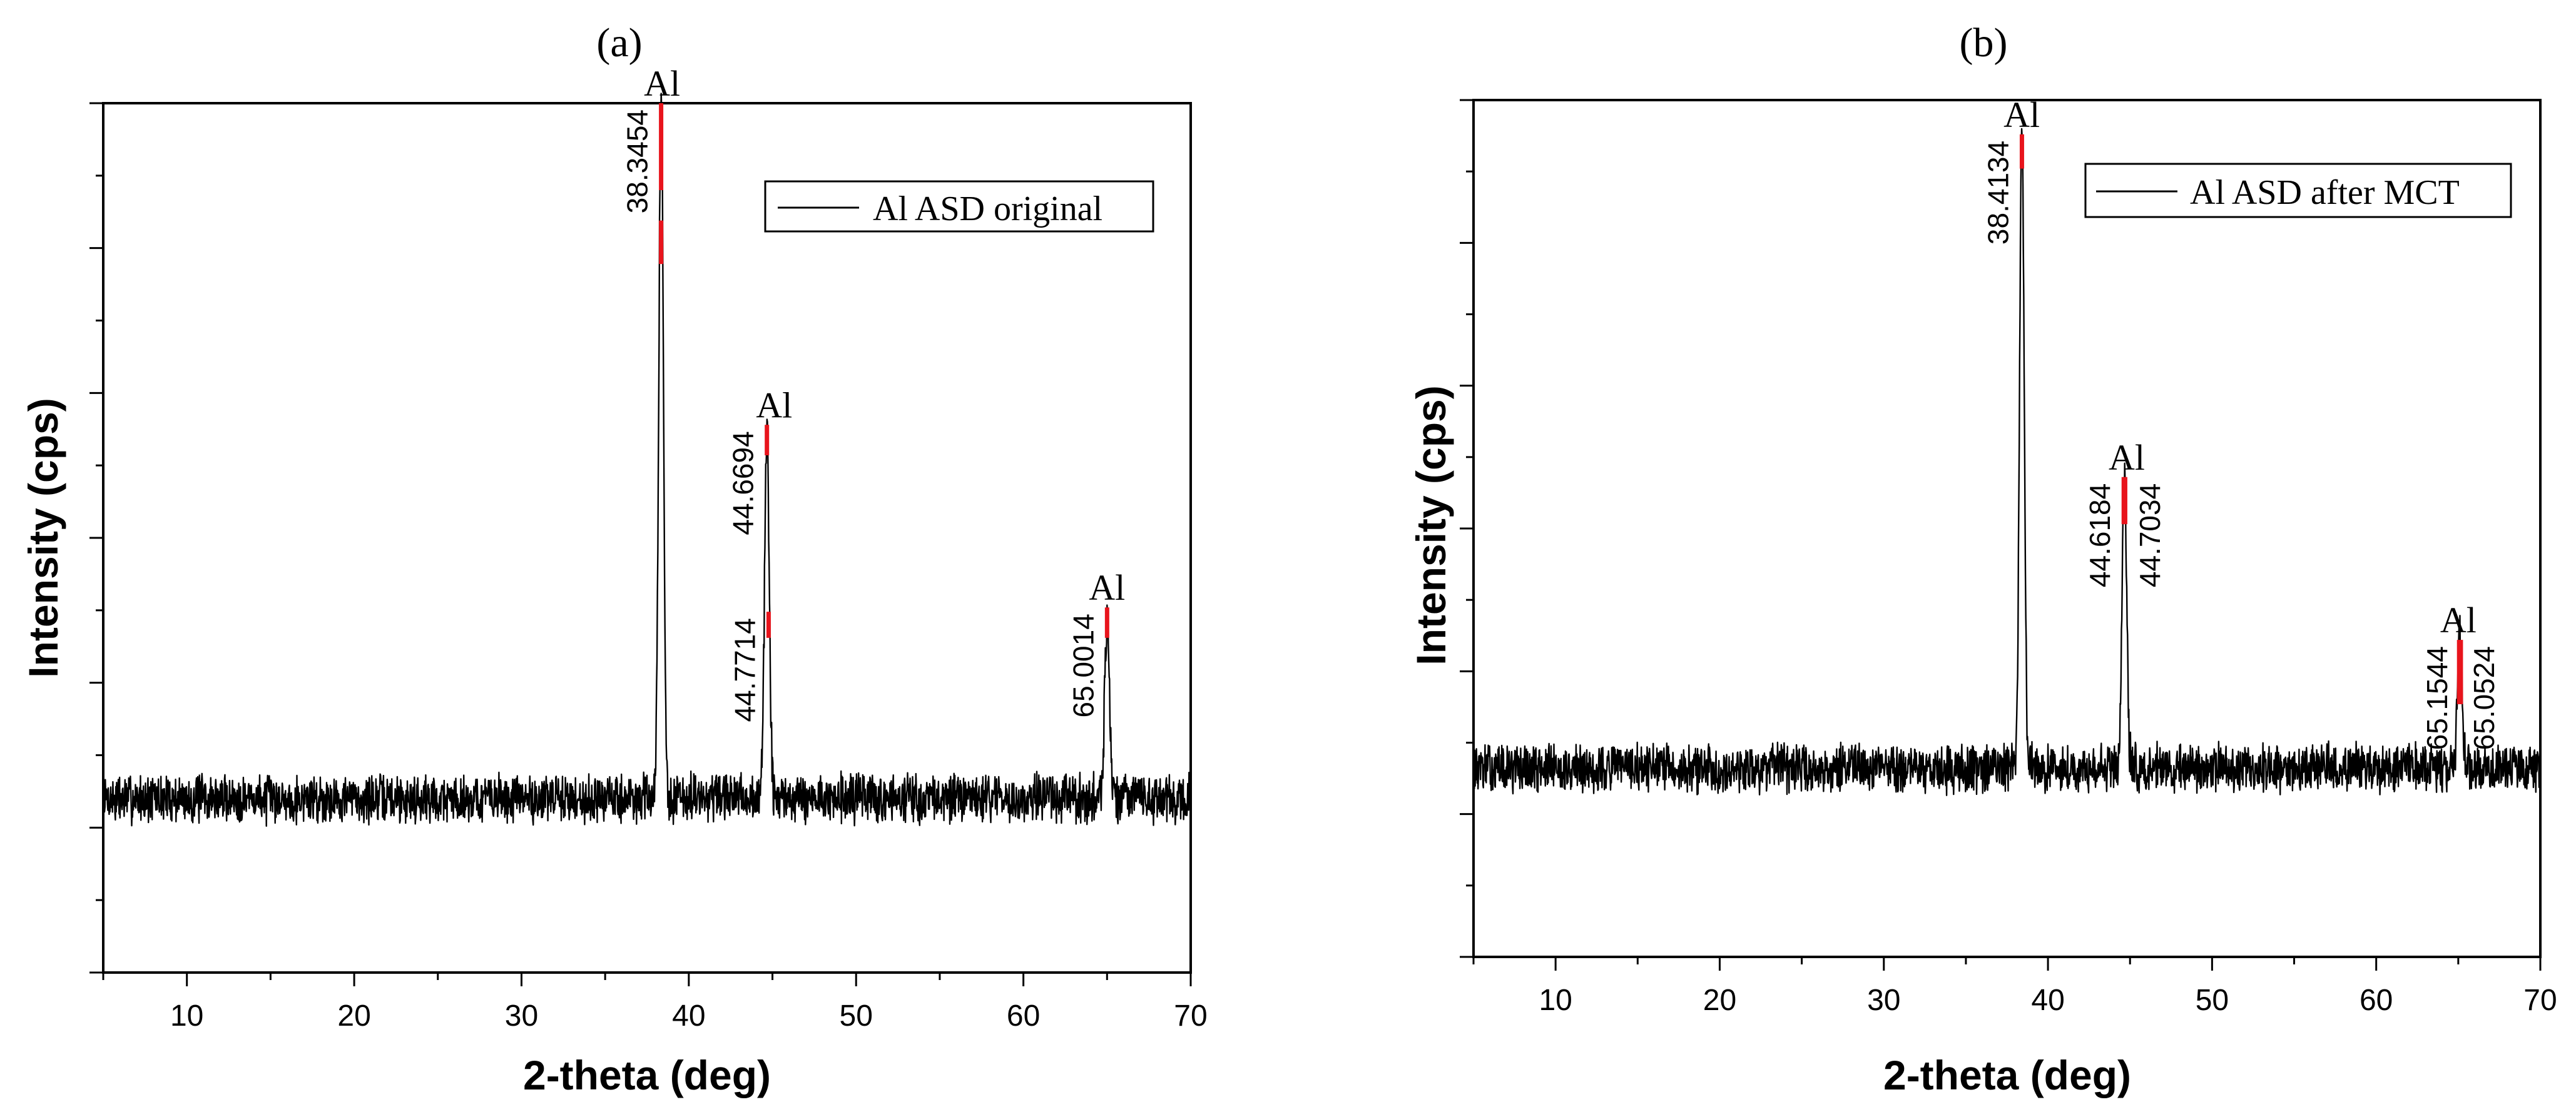  I want to click on panel-b-phase-labels: Al Al Al, so click(2240, 367).